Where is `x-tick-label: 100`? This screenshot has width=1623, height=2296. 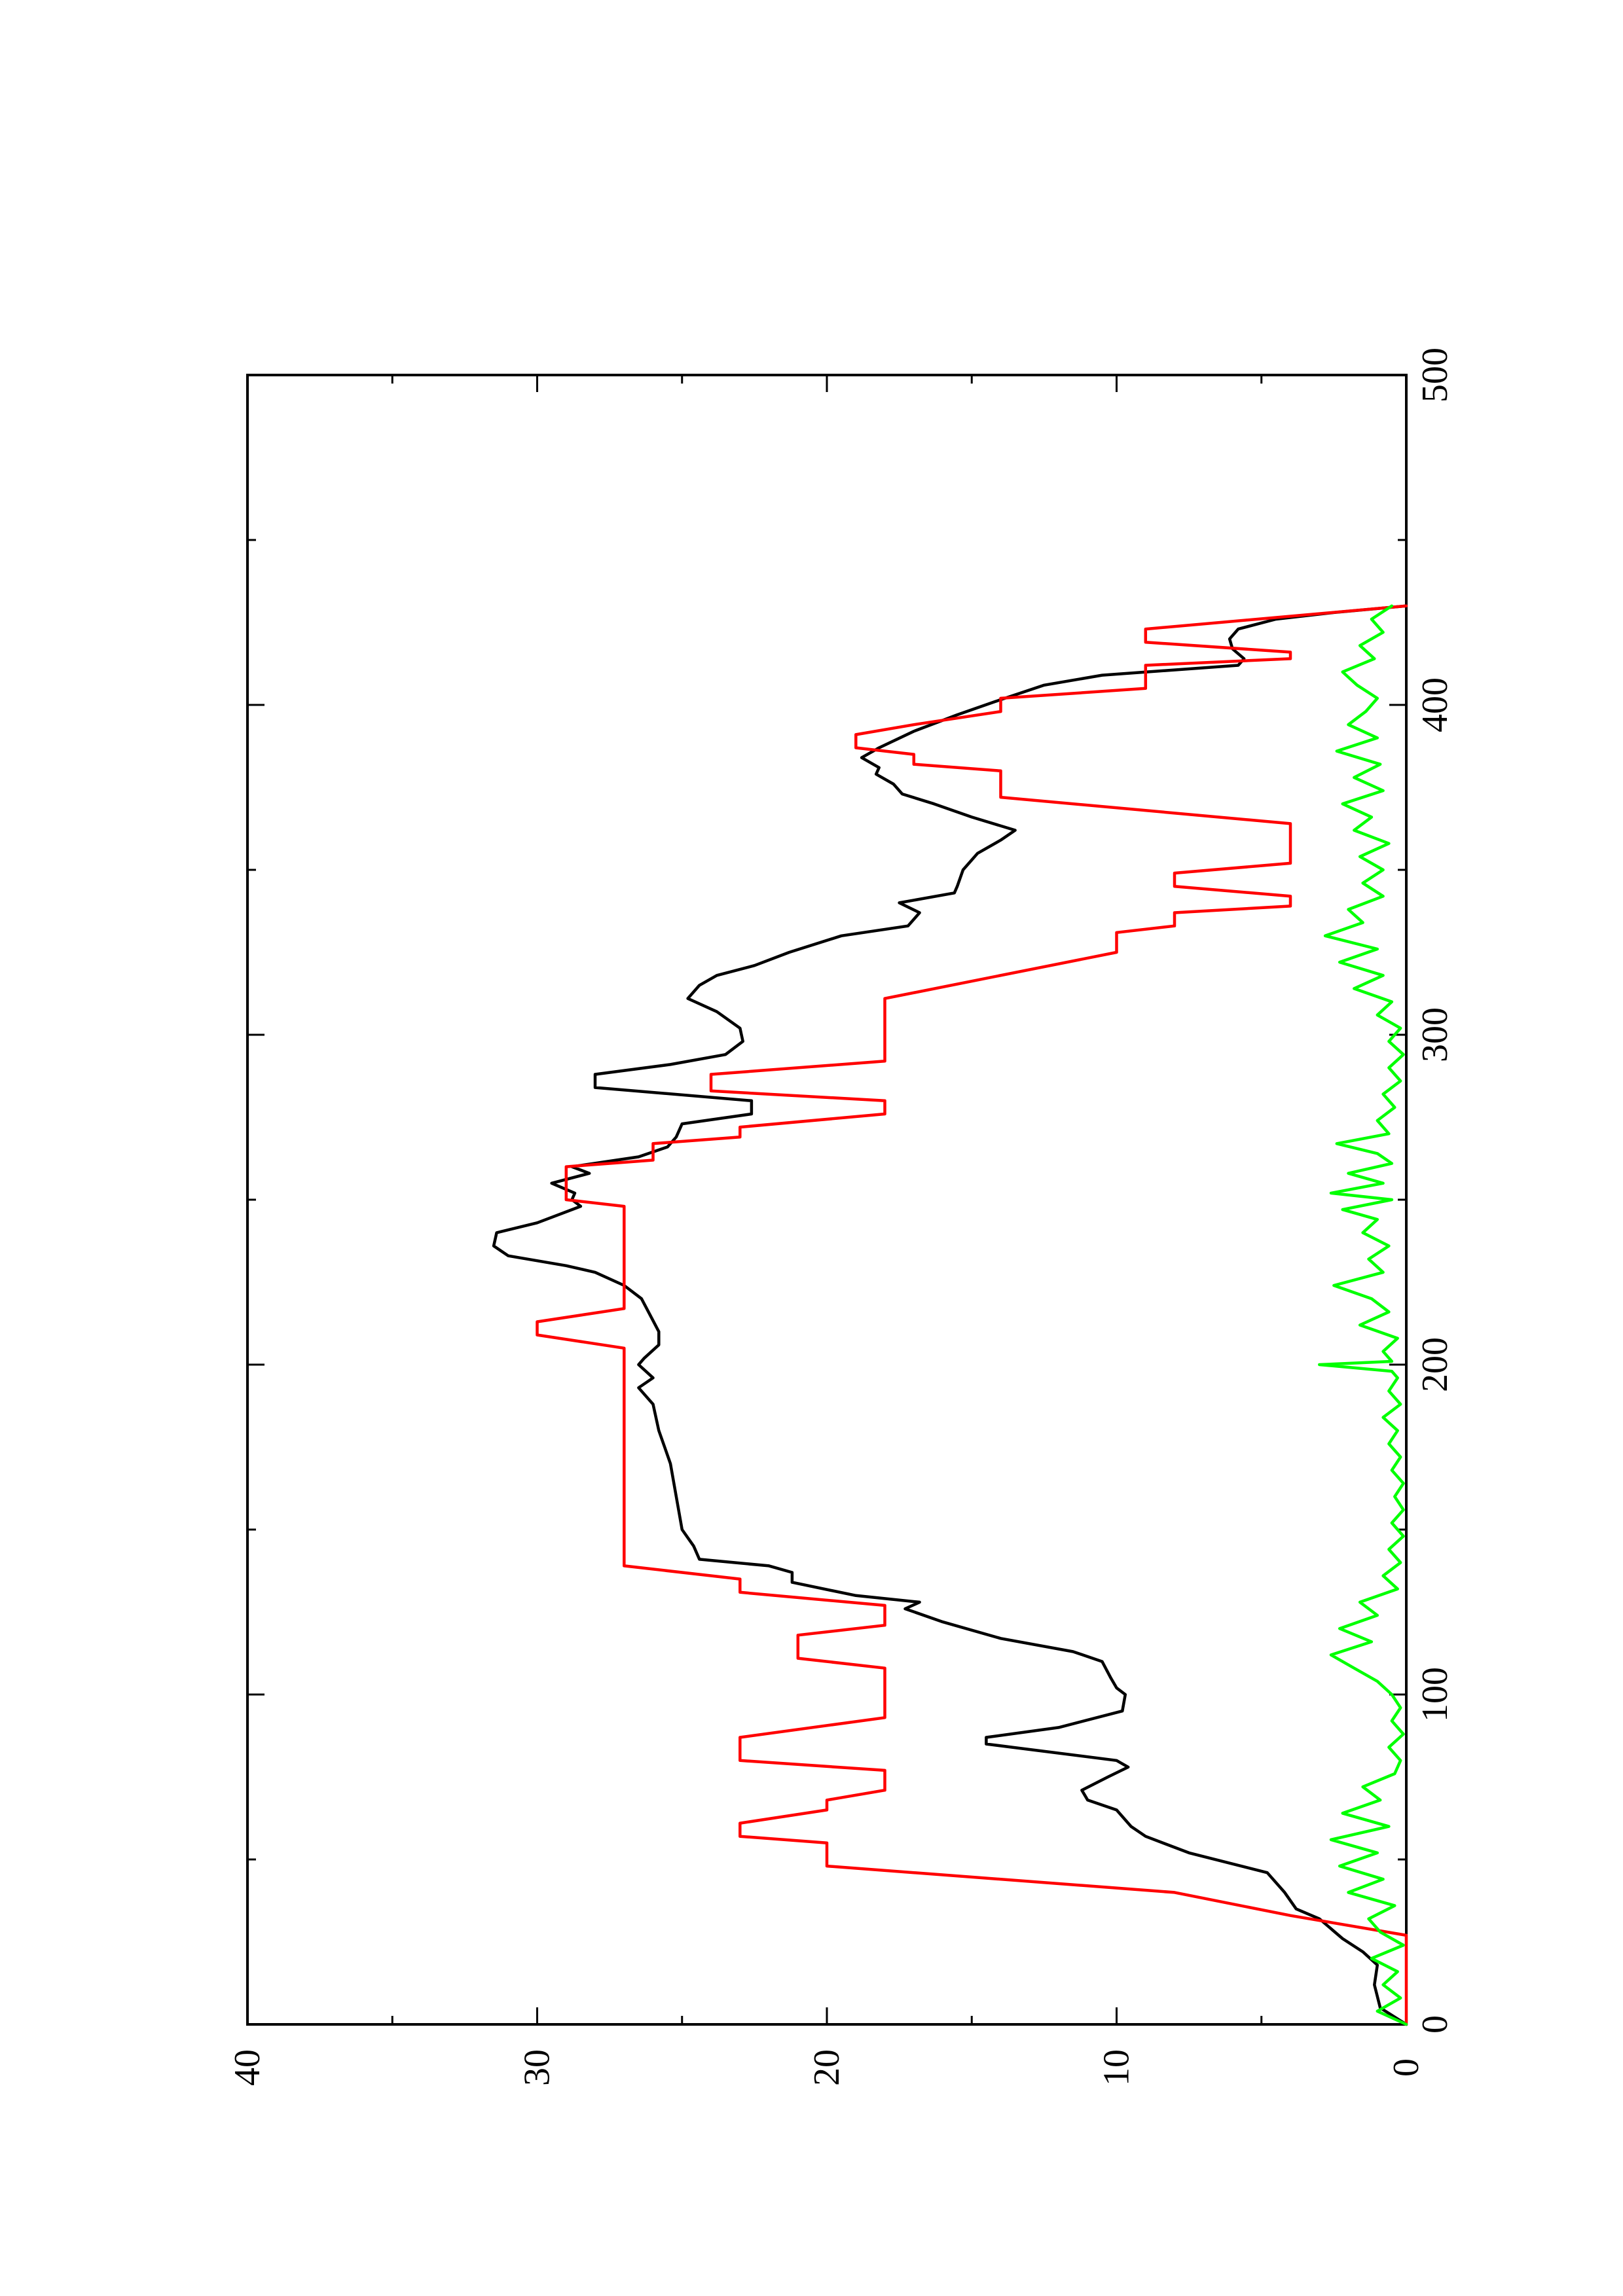 x-tick-label: 100 is located at coordinates (1435, 1694).